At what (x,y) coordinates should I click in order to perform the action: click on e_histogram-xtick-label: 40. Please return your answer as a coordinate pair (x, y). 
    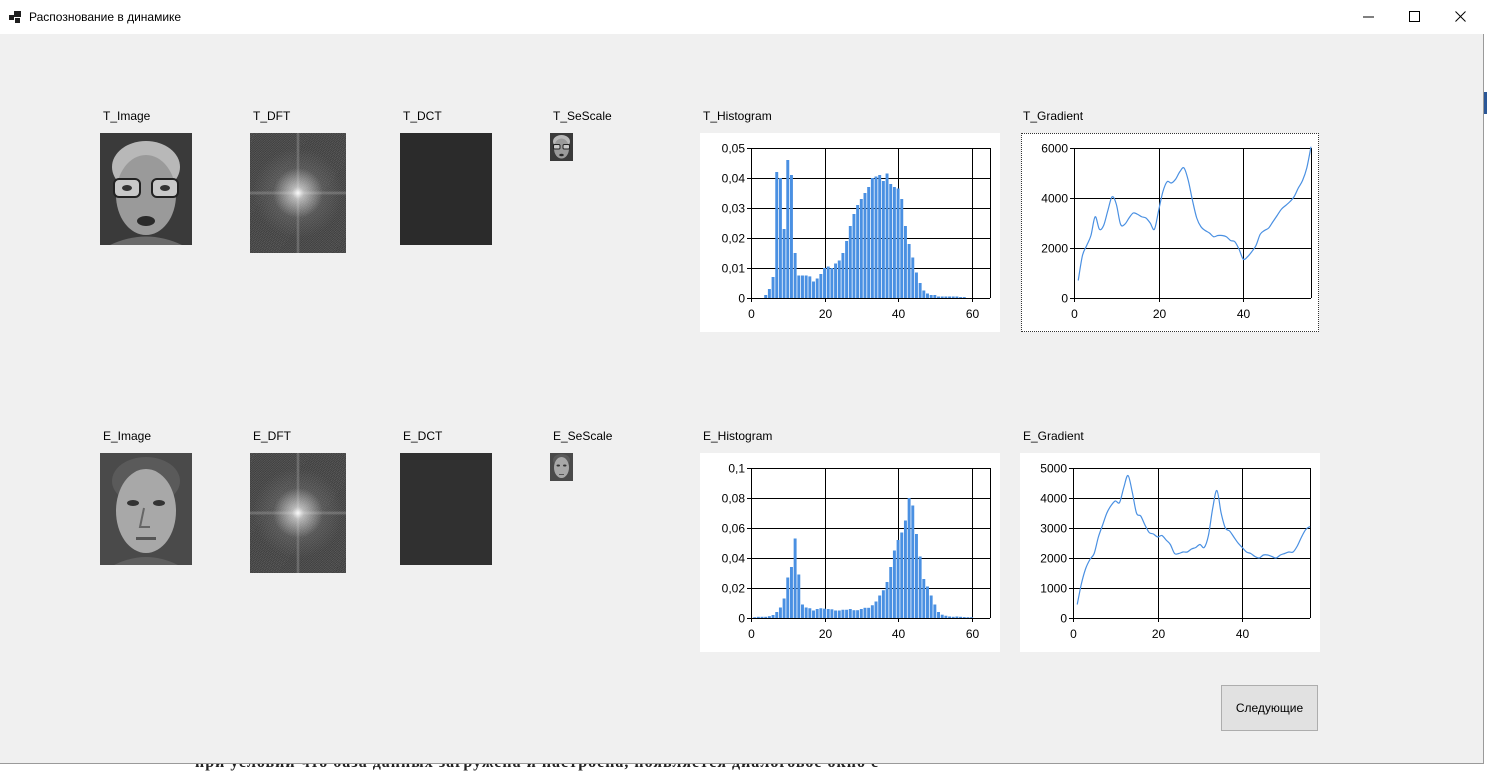
    Looking at the image, I should click on (899, 634).